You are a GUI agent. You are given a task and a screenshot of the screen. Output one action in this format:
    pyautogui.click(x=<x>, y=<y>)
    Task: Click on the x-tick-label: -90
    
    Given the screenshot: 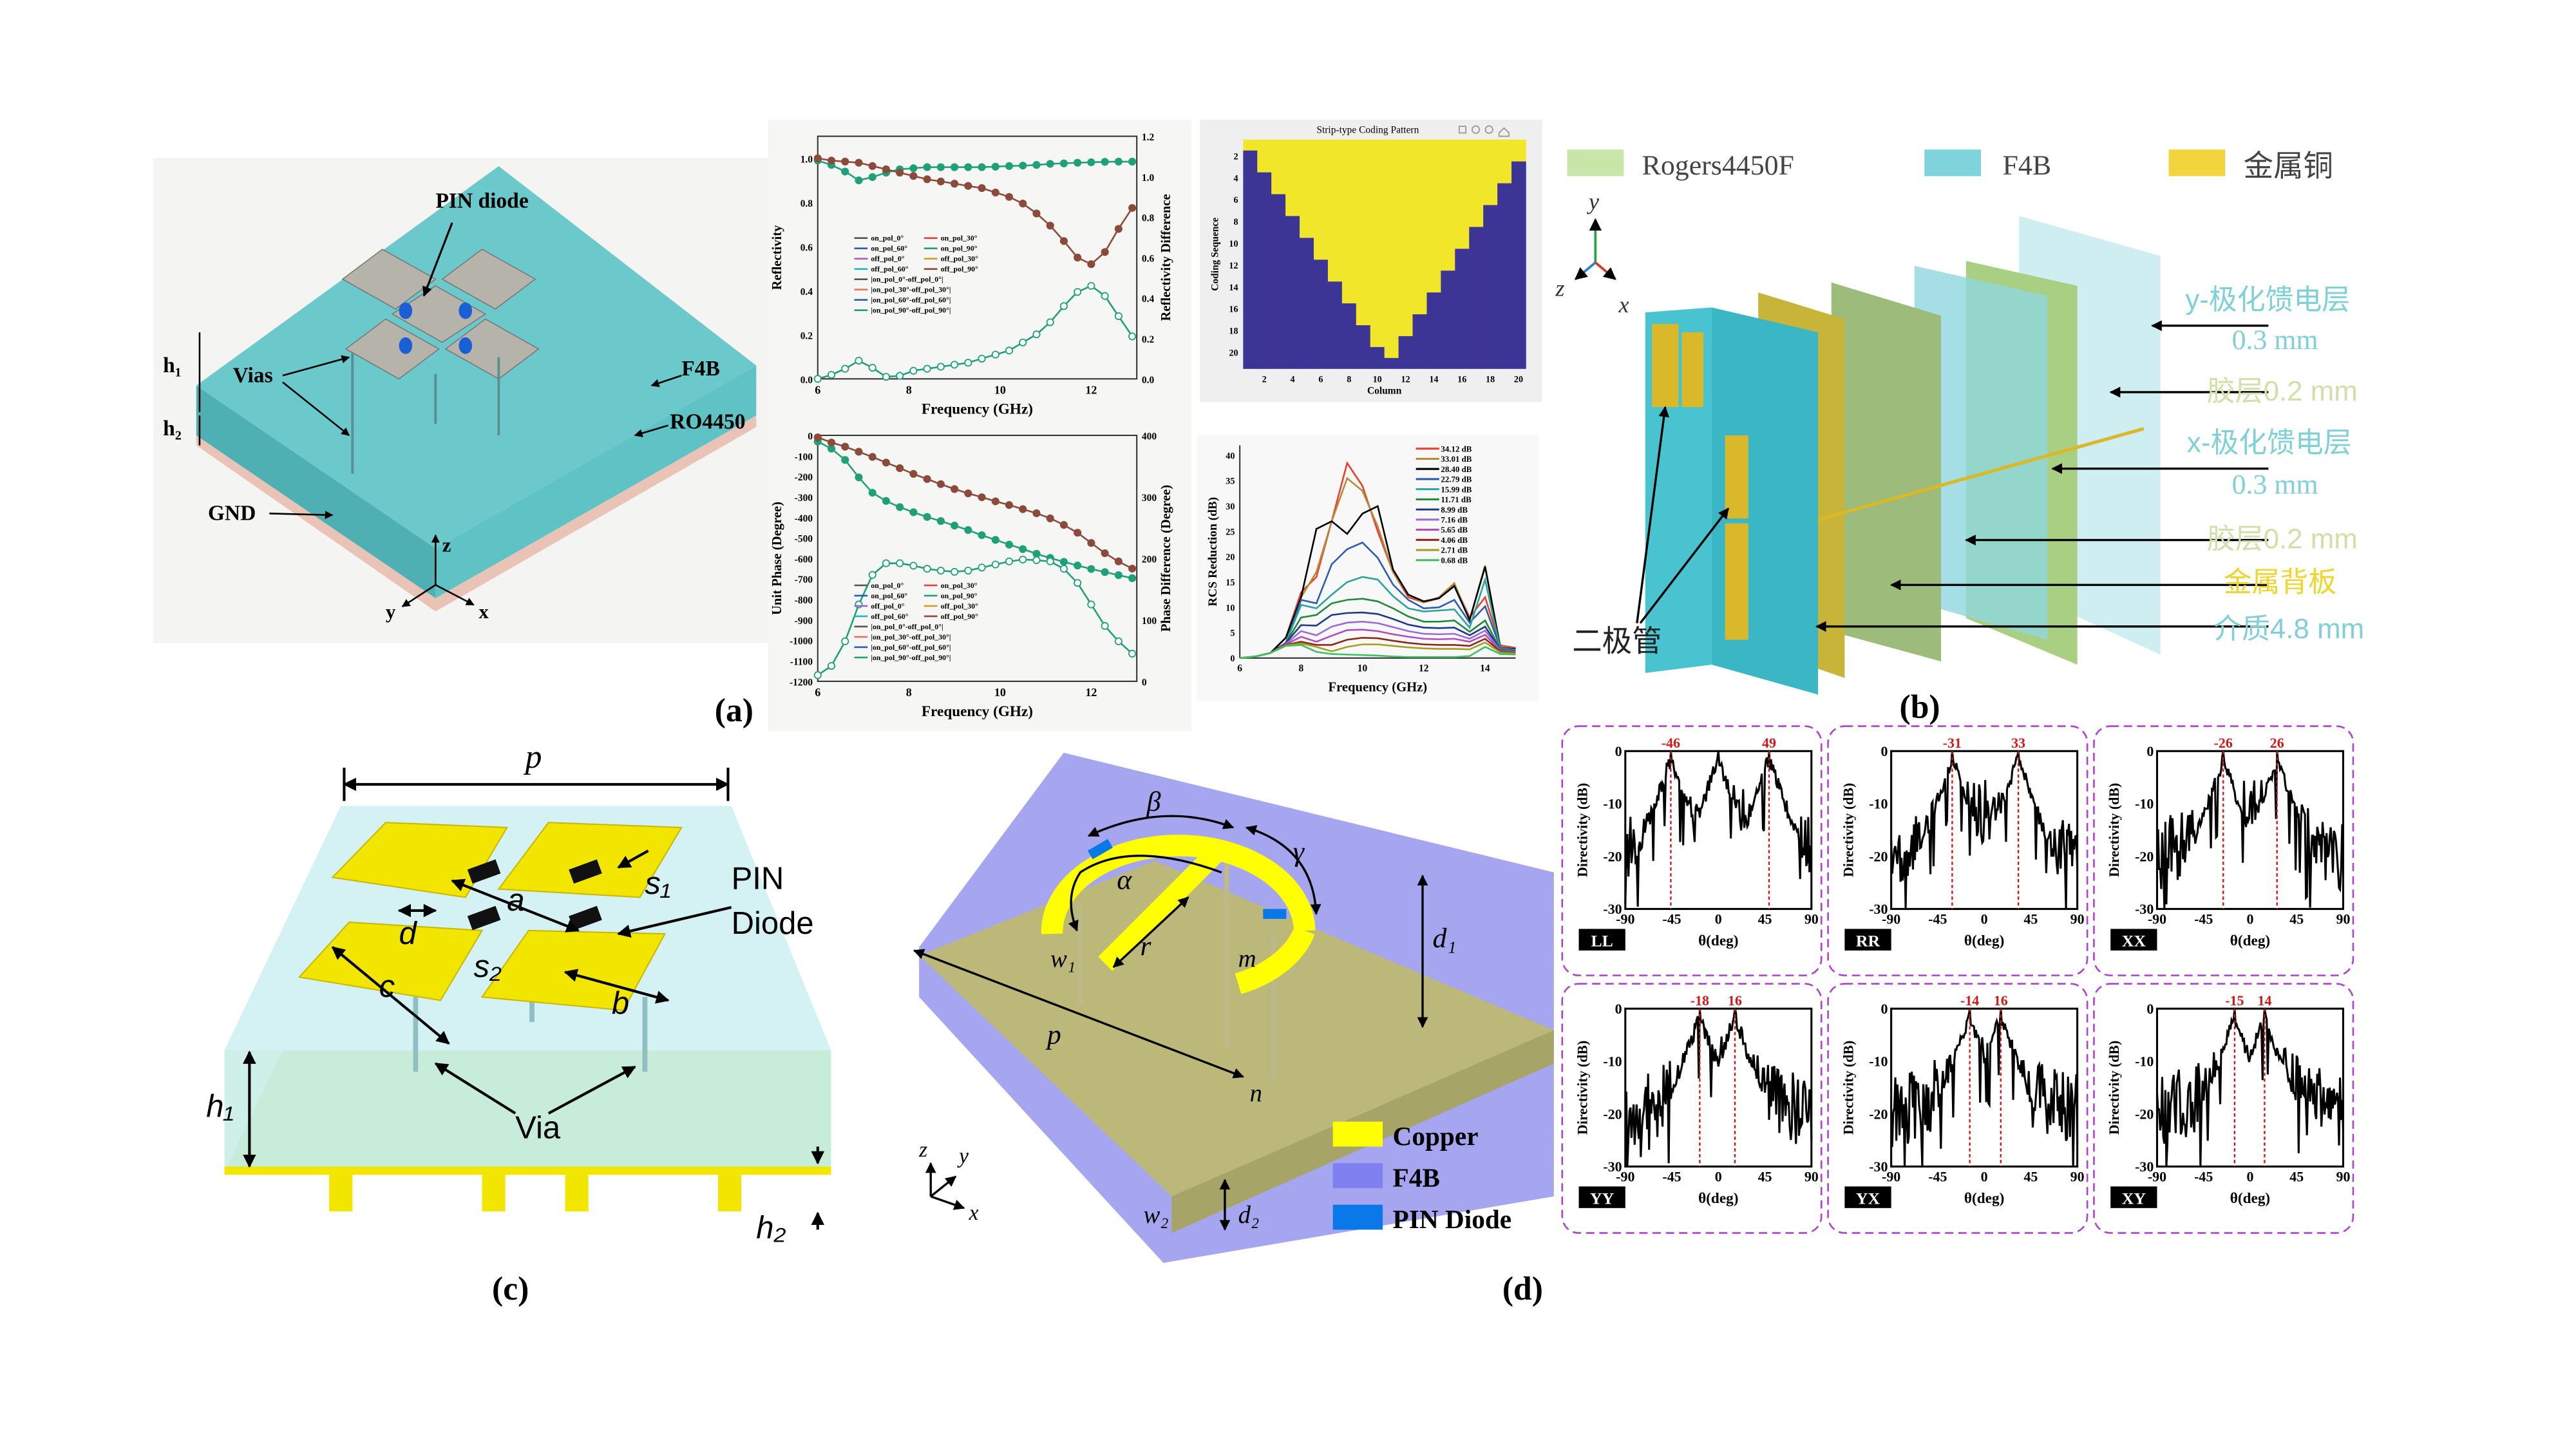 What is the action you would take?
    pyautogui.click(x=2157, y=919)
    